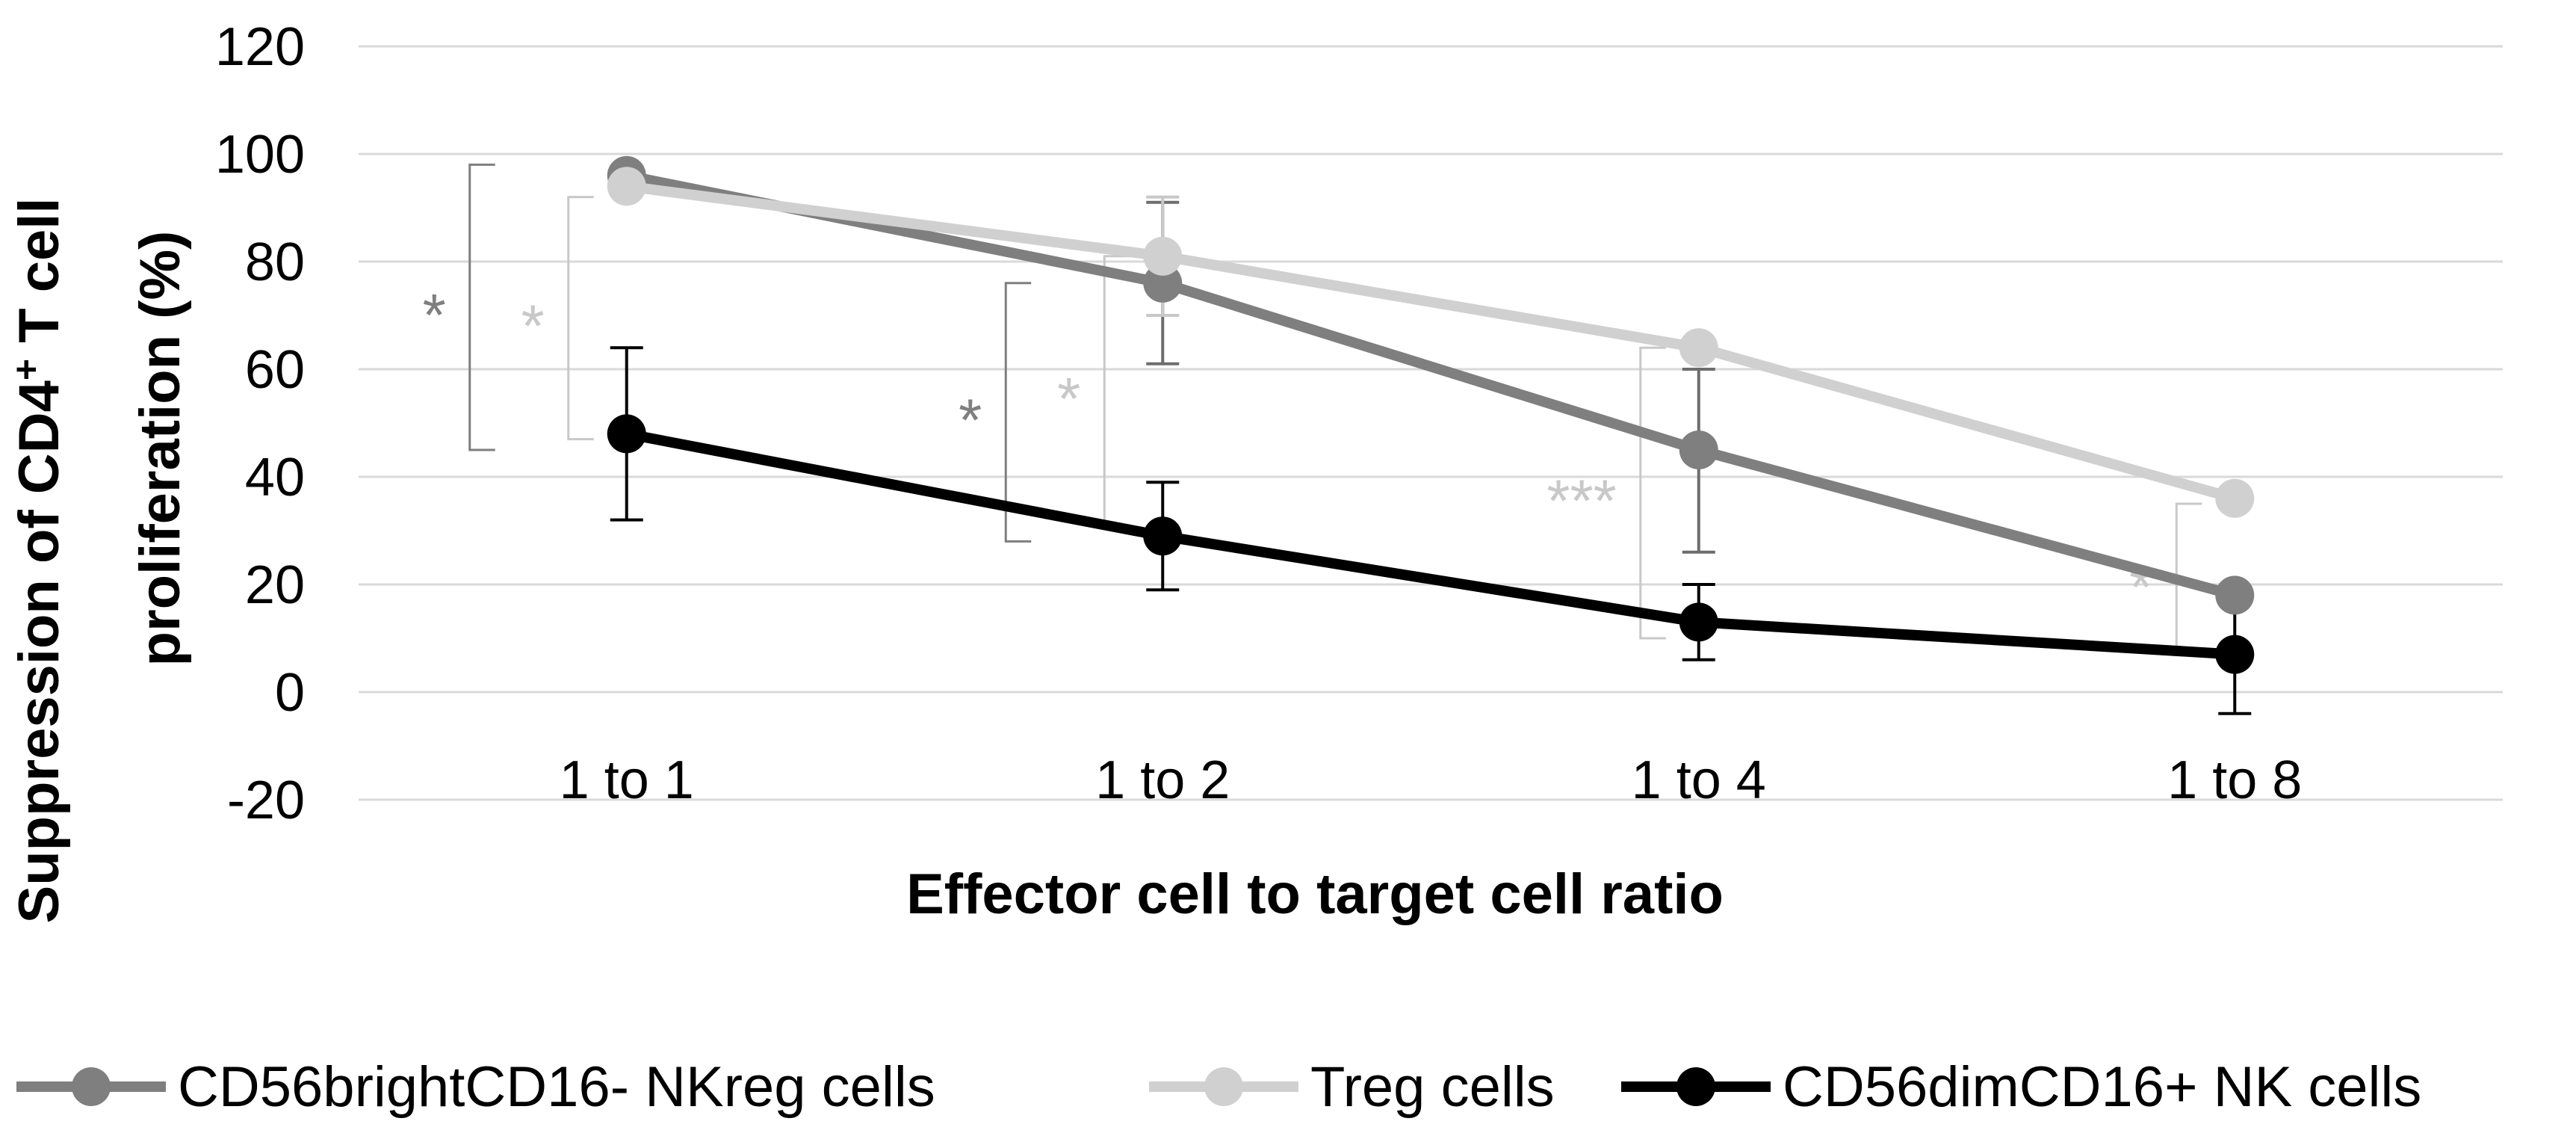  I want to click on y-axis-title-line2: proliferation (%), so click(160, 449).